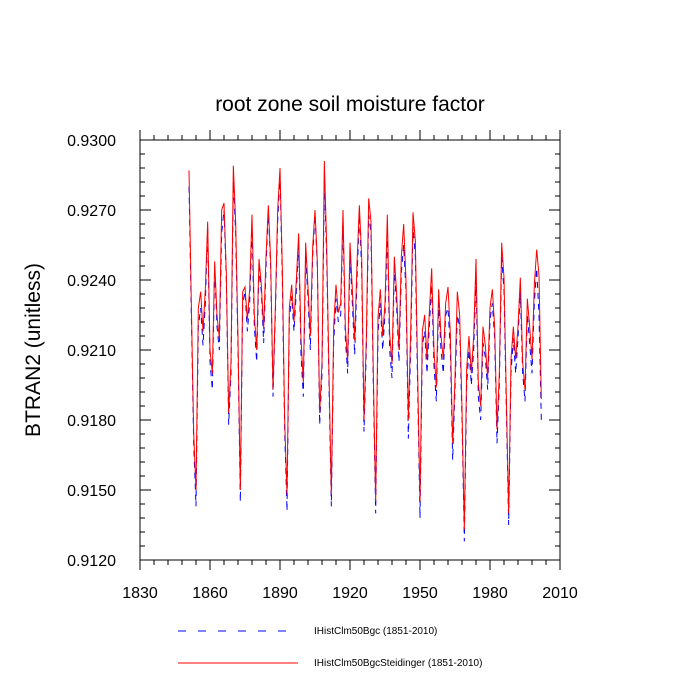 This screenshot has width=700, height=700. Describe the element at coordinates (398, 663) in the screenshot. I see `legend-label-steidinger: IHistClm50BgcSteidinger (1851-2010)` at that location.